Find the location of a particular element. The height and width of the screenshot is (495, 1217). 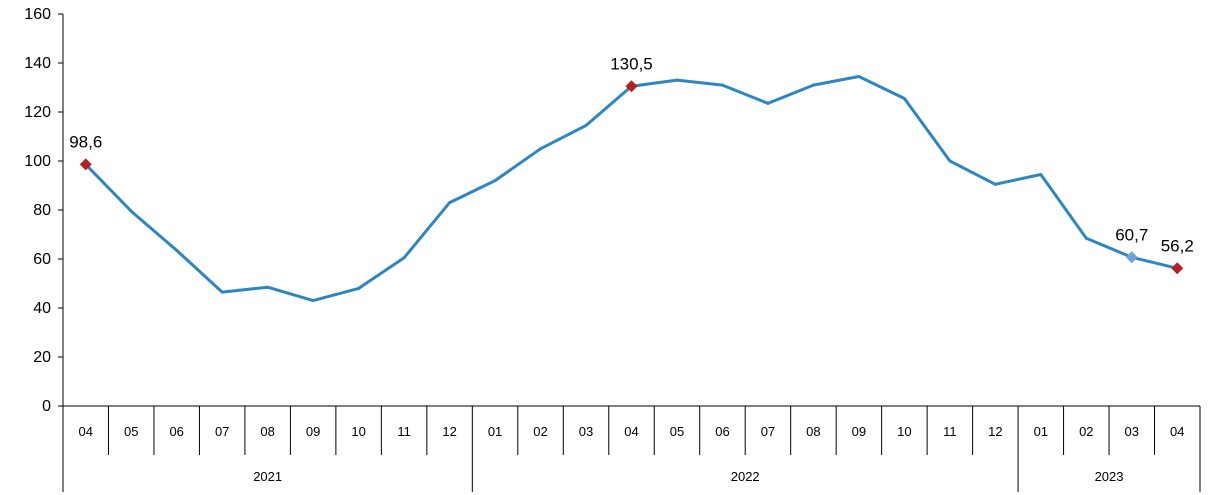

y-tick-label: 20 is located at coordinates (42, 357).